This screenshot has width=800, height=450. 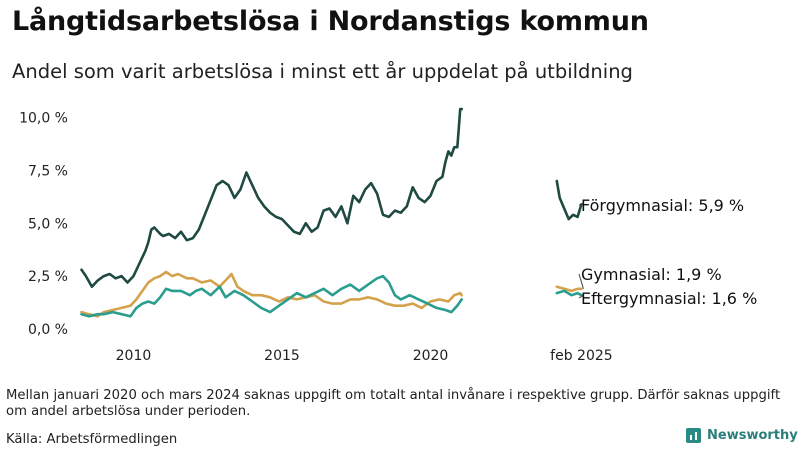 What do you see at coordinates (282, 356) in the screenshot?
I see `x-tick-label: 2015` at bounding box center [282, 356].